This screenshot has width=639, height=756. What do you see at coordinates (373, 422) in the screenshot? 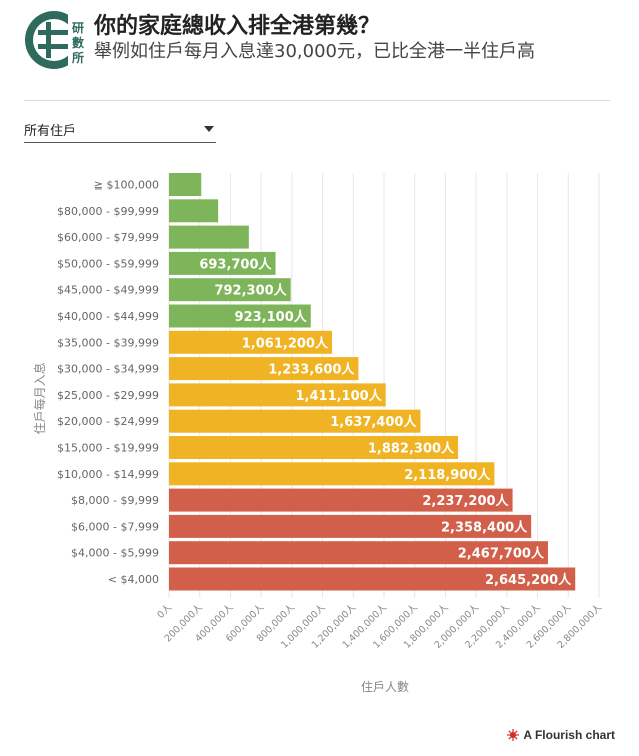
I see `data-label: 1,637,400人` at bounding box center [373, 422].